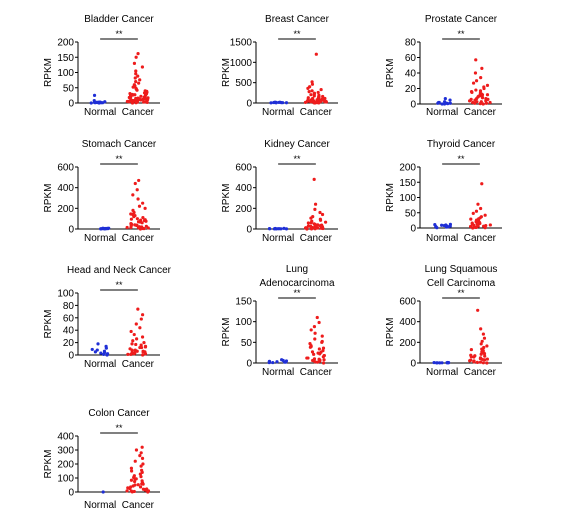  What do you see at coordinates (461, 144) in the screenshot?
I see `panel-title: Thyroid Cancer` at bounding box center [461, 144].